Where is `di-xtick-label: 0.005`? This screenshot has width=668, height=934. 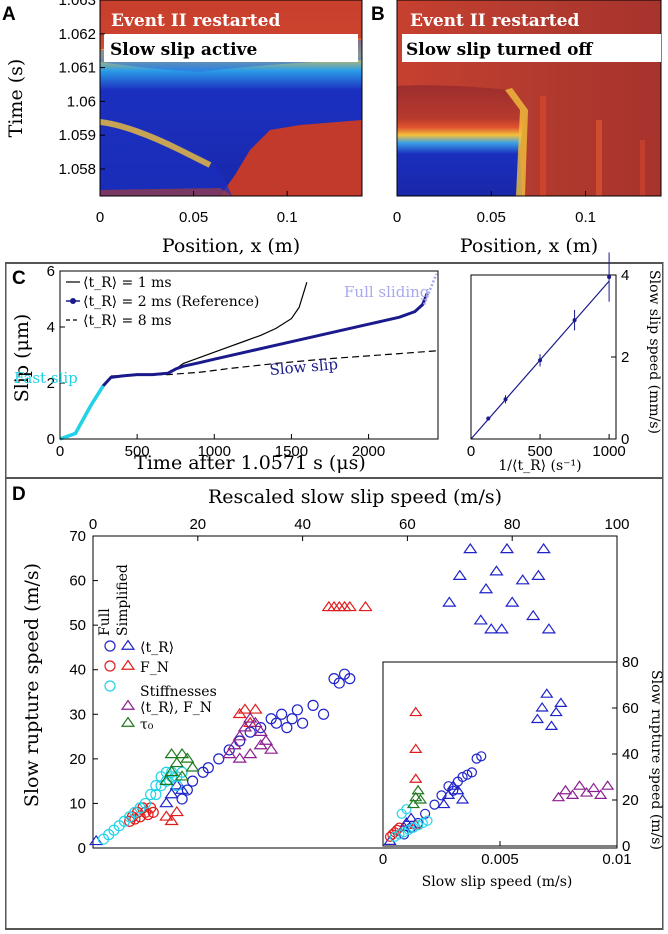 di-xtick-label: 0.005 is located at coordinates (500, 859).